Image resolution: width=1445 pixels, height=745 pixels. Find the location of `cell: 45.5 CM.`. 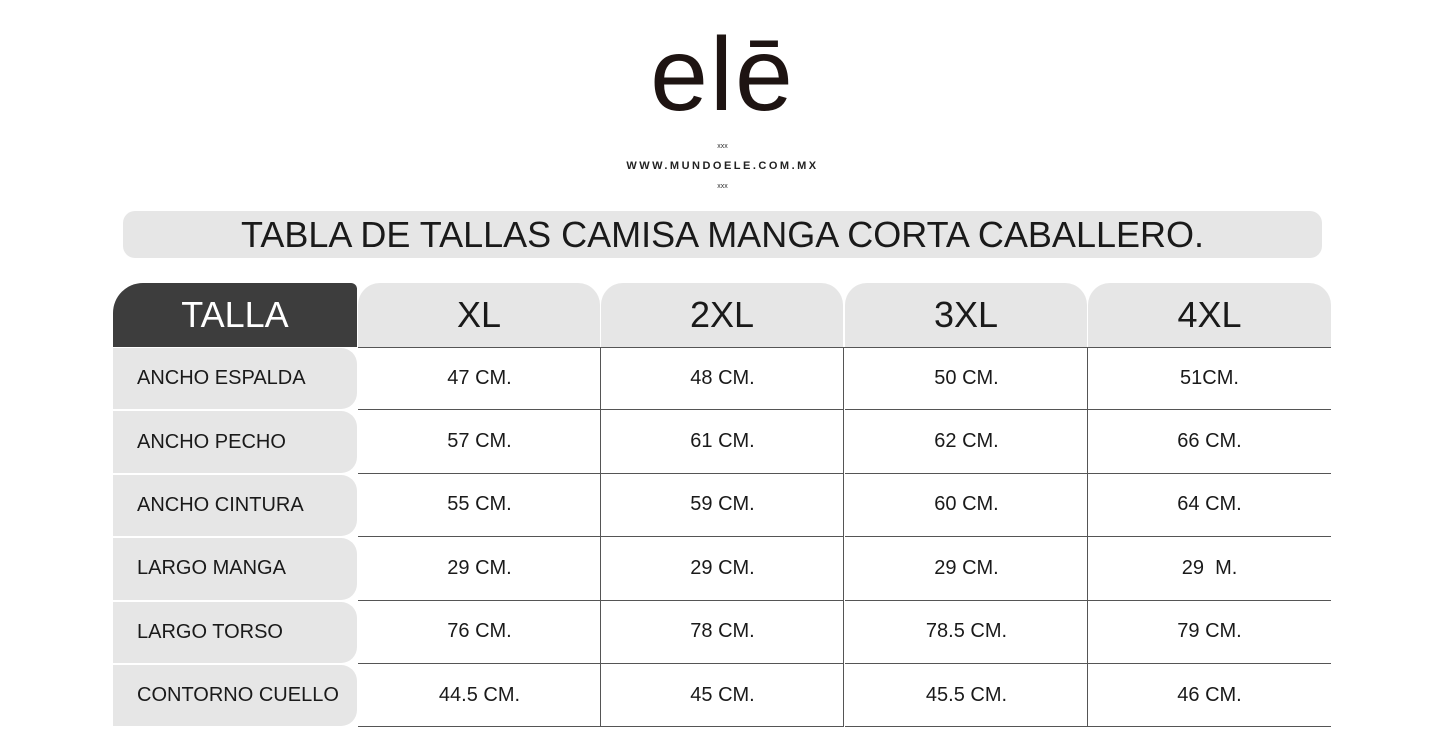

cell: 45.5 CM. is located at coordinates (966, 696).